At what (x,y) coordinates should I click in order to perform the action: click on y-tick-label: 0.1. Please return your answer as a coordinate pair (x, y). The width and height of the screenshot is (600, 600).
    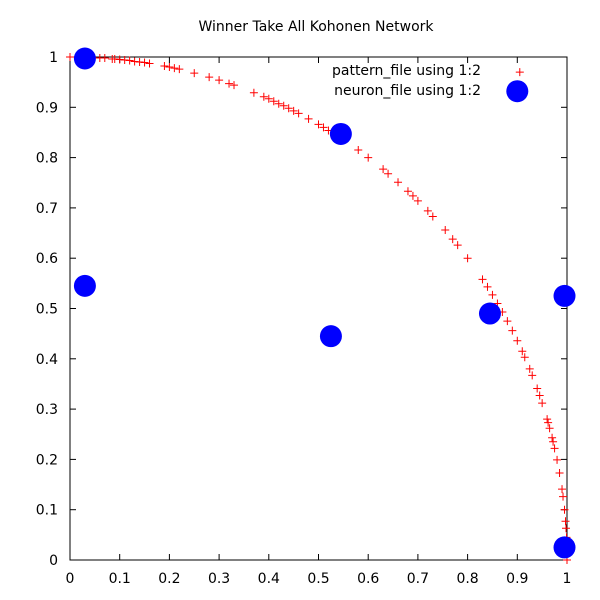
    Looking at the image, I should click on (47, 511).